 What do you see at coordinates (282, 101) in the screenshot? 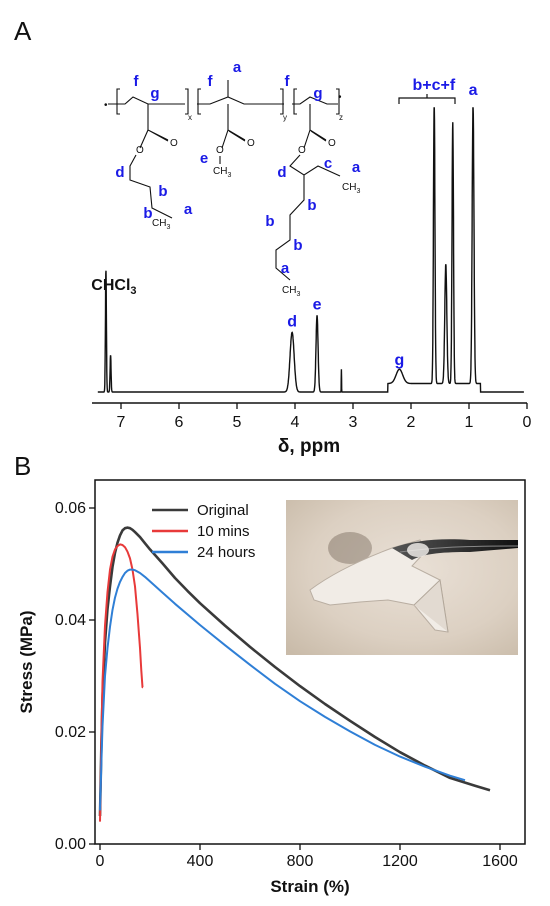
I see `bracket-y-right` at bounding box center [282, 101].